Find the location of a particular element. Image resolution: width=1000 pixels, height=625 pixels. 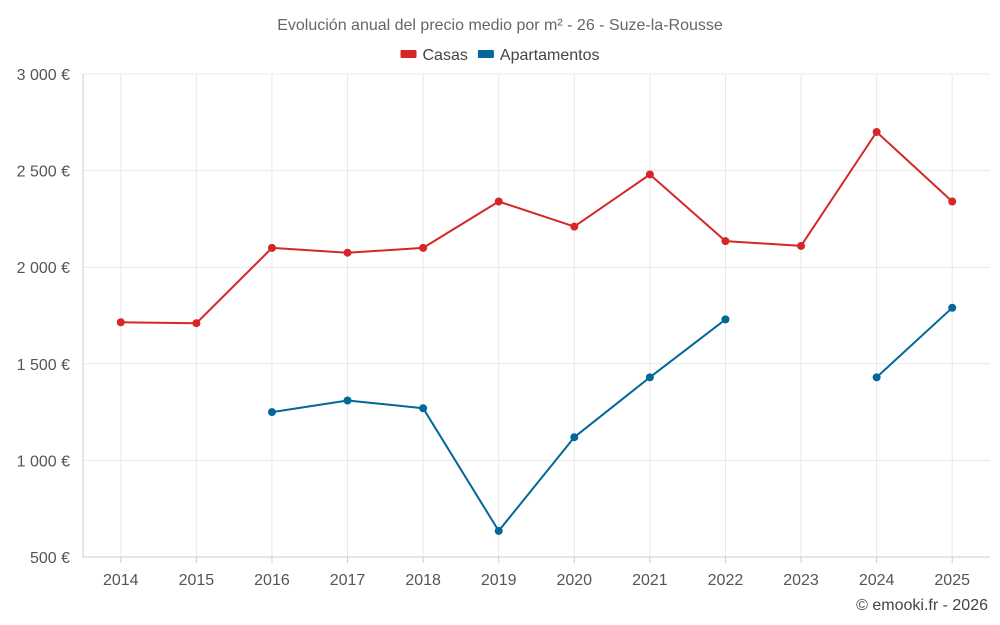

y-tick-label: 500 € is located at coordinates (50, 558).